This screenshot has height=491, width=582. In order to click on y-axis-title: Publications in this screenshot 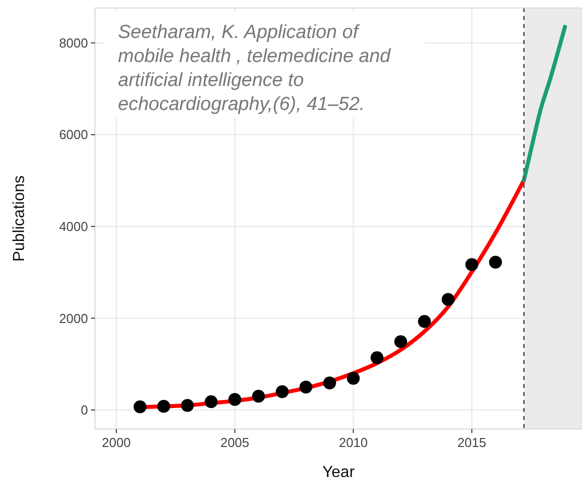, I will do `click(19, 218)`.